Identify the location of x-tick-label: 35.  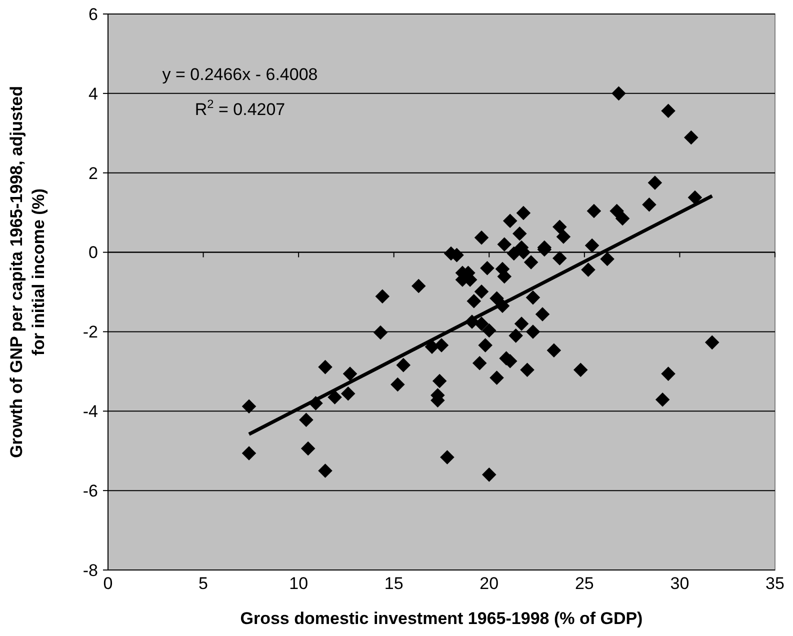
(775, 583).